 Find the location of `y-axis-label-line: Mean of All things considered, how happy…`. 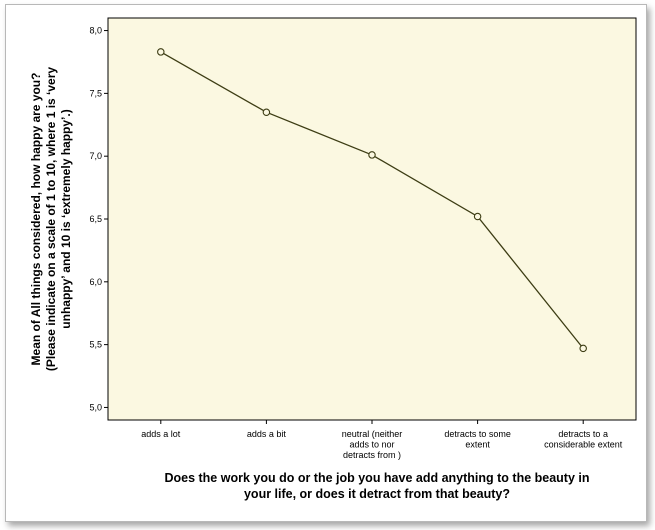

y-axis-label-line: Mean of All things considered, how happy… is located at coordinates (36, 219).